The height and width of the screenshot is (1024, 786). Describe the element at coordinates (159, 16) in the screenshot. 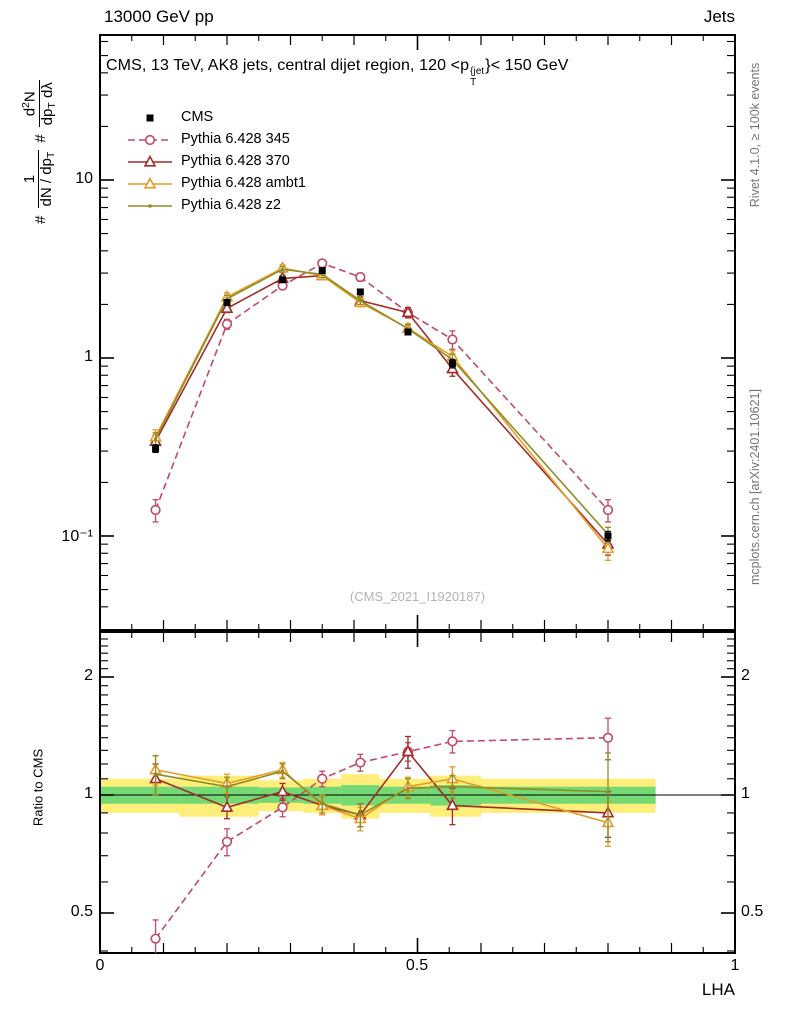

I see `beam-energy-label: 13000 GeV pp` at that location.